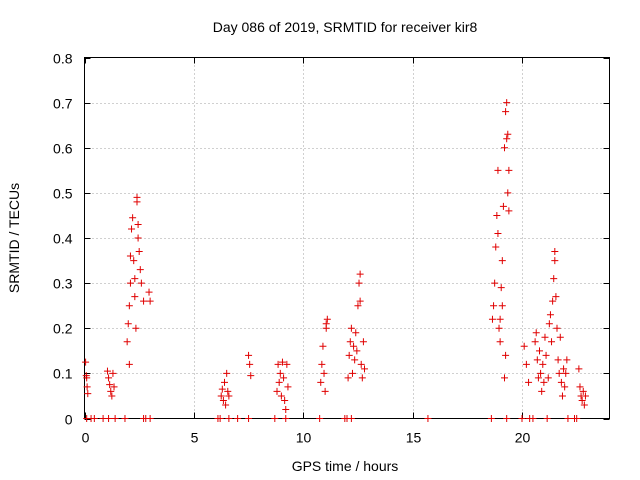  What do you see at coordinates (523, 438) in the screenshot?
I see `x-tick-label: 20` at bounding box center [523, 438].